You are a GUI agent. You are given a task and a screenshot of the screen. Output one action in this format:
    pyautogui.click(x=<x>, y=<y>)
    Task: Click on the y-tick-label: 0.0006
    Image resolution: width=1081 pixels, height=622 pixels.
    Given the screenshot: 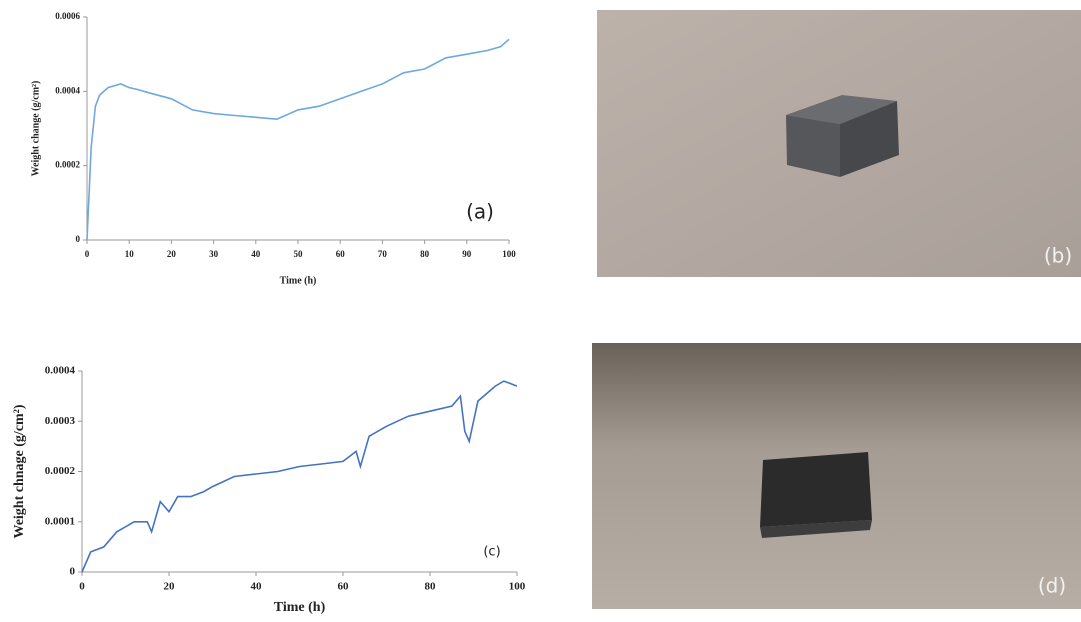 What is the action you would take?
    pyautogui.click(x=67, y=16)
    